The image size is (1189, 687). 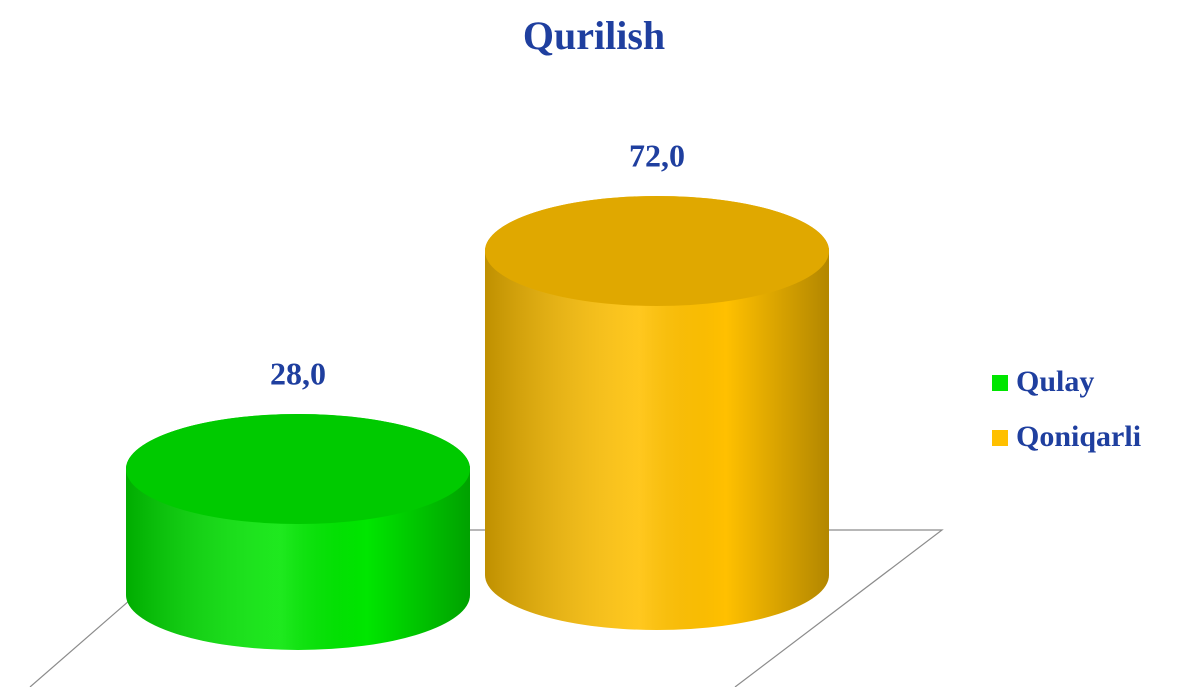 What do you see at coordinates (1055, 381) in the screenshot?
I see `legend-label: Qulay` at bounding box center [1055, 381].